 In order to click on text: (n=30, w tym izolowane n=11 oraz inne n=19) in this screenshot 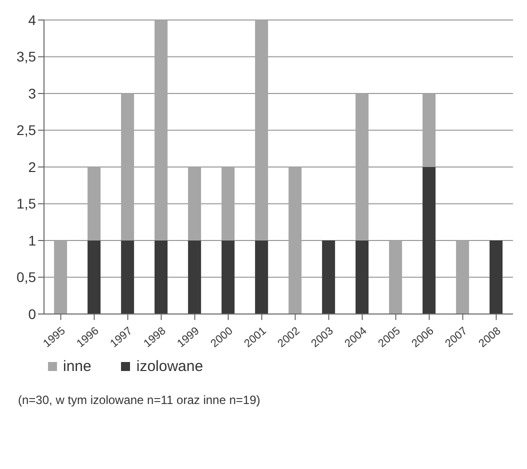, I will do `click(139, 400)`.